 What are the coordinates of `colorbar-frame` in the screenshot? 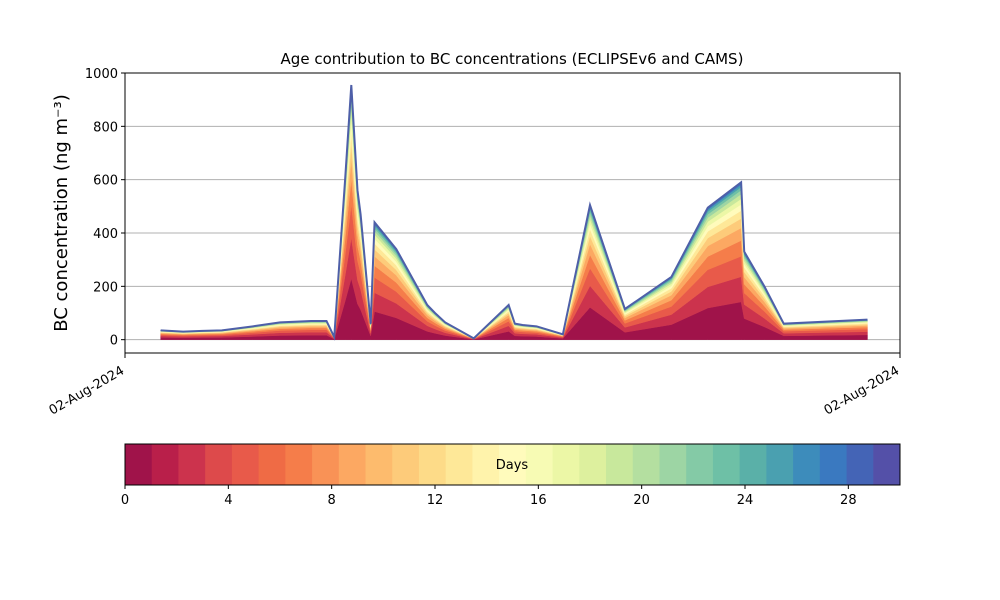 It's located at (512, 464).